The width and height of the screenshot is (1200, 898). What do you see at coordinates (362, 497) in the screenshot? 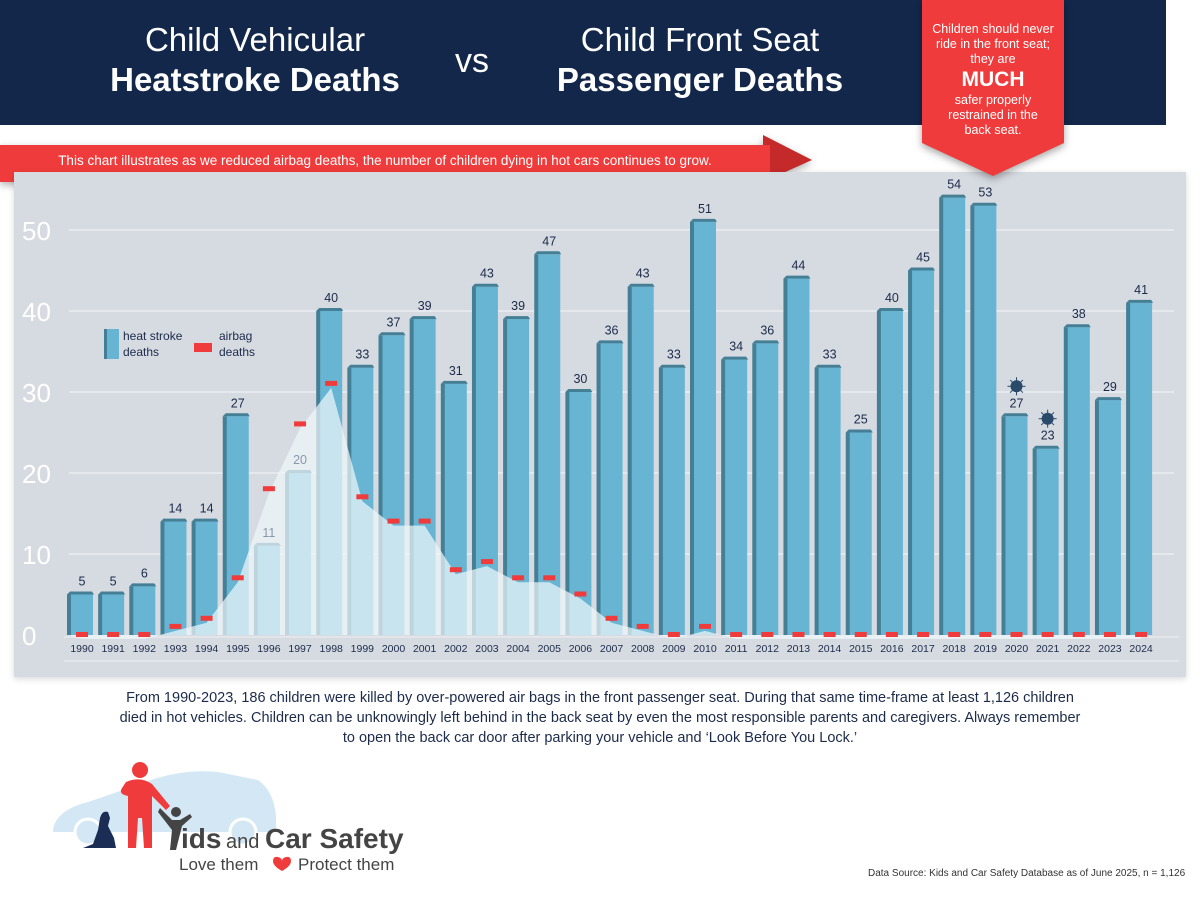
I see `airbag-marker-1999` at bounding box center [362, 497].